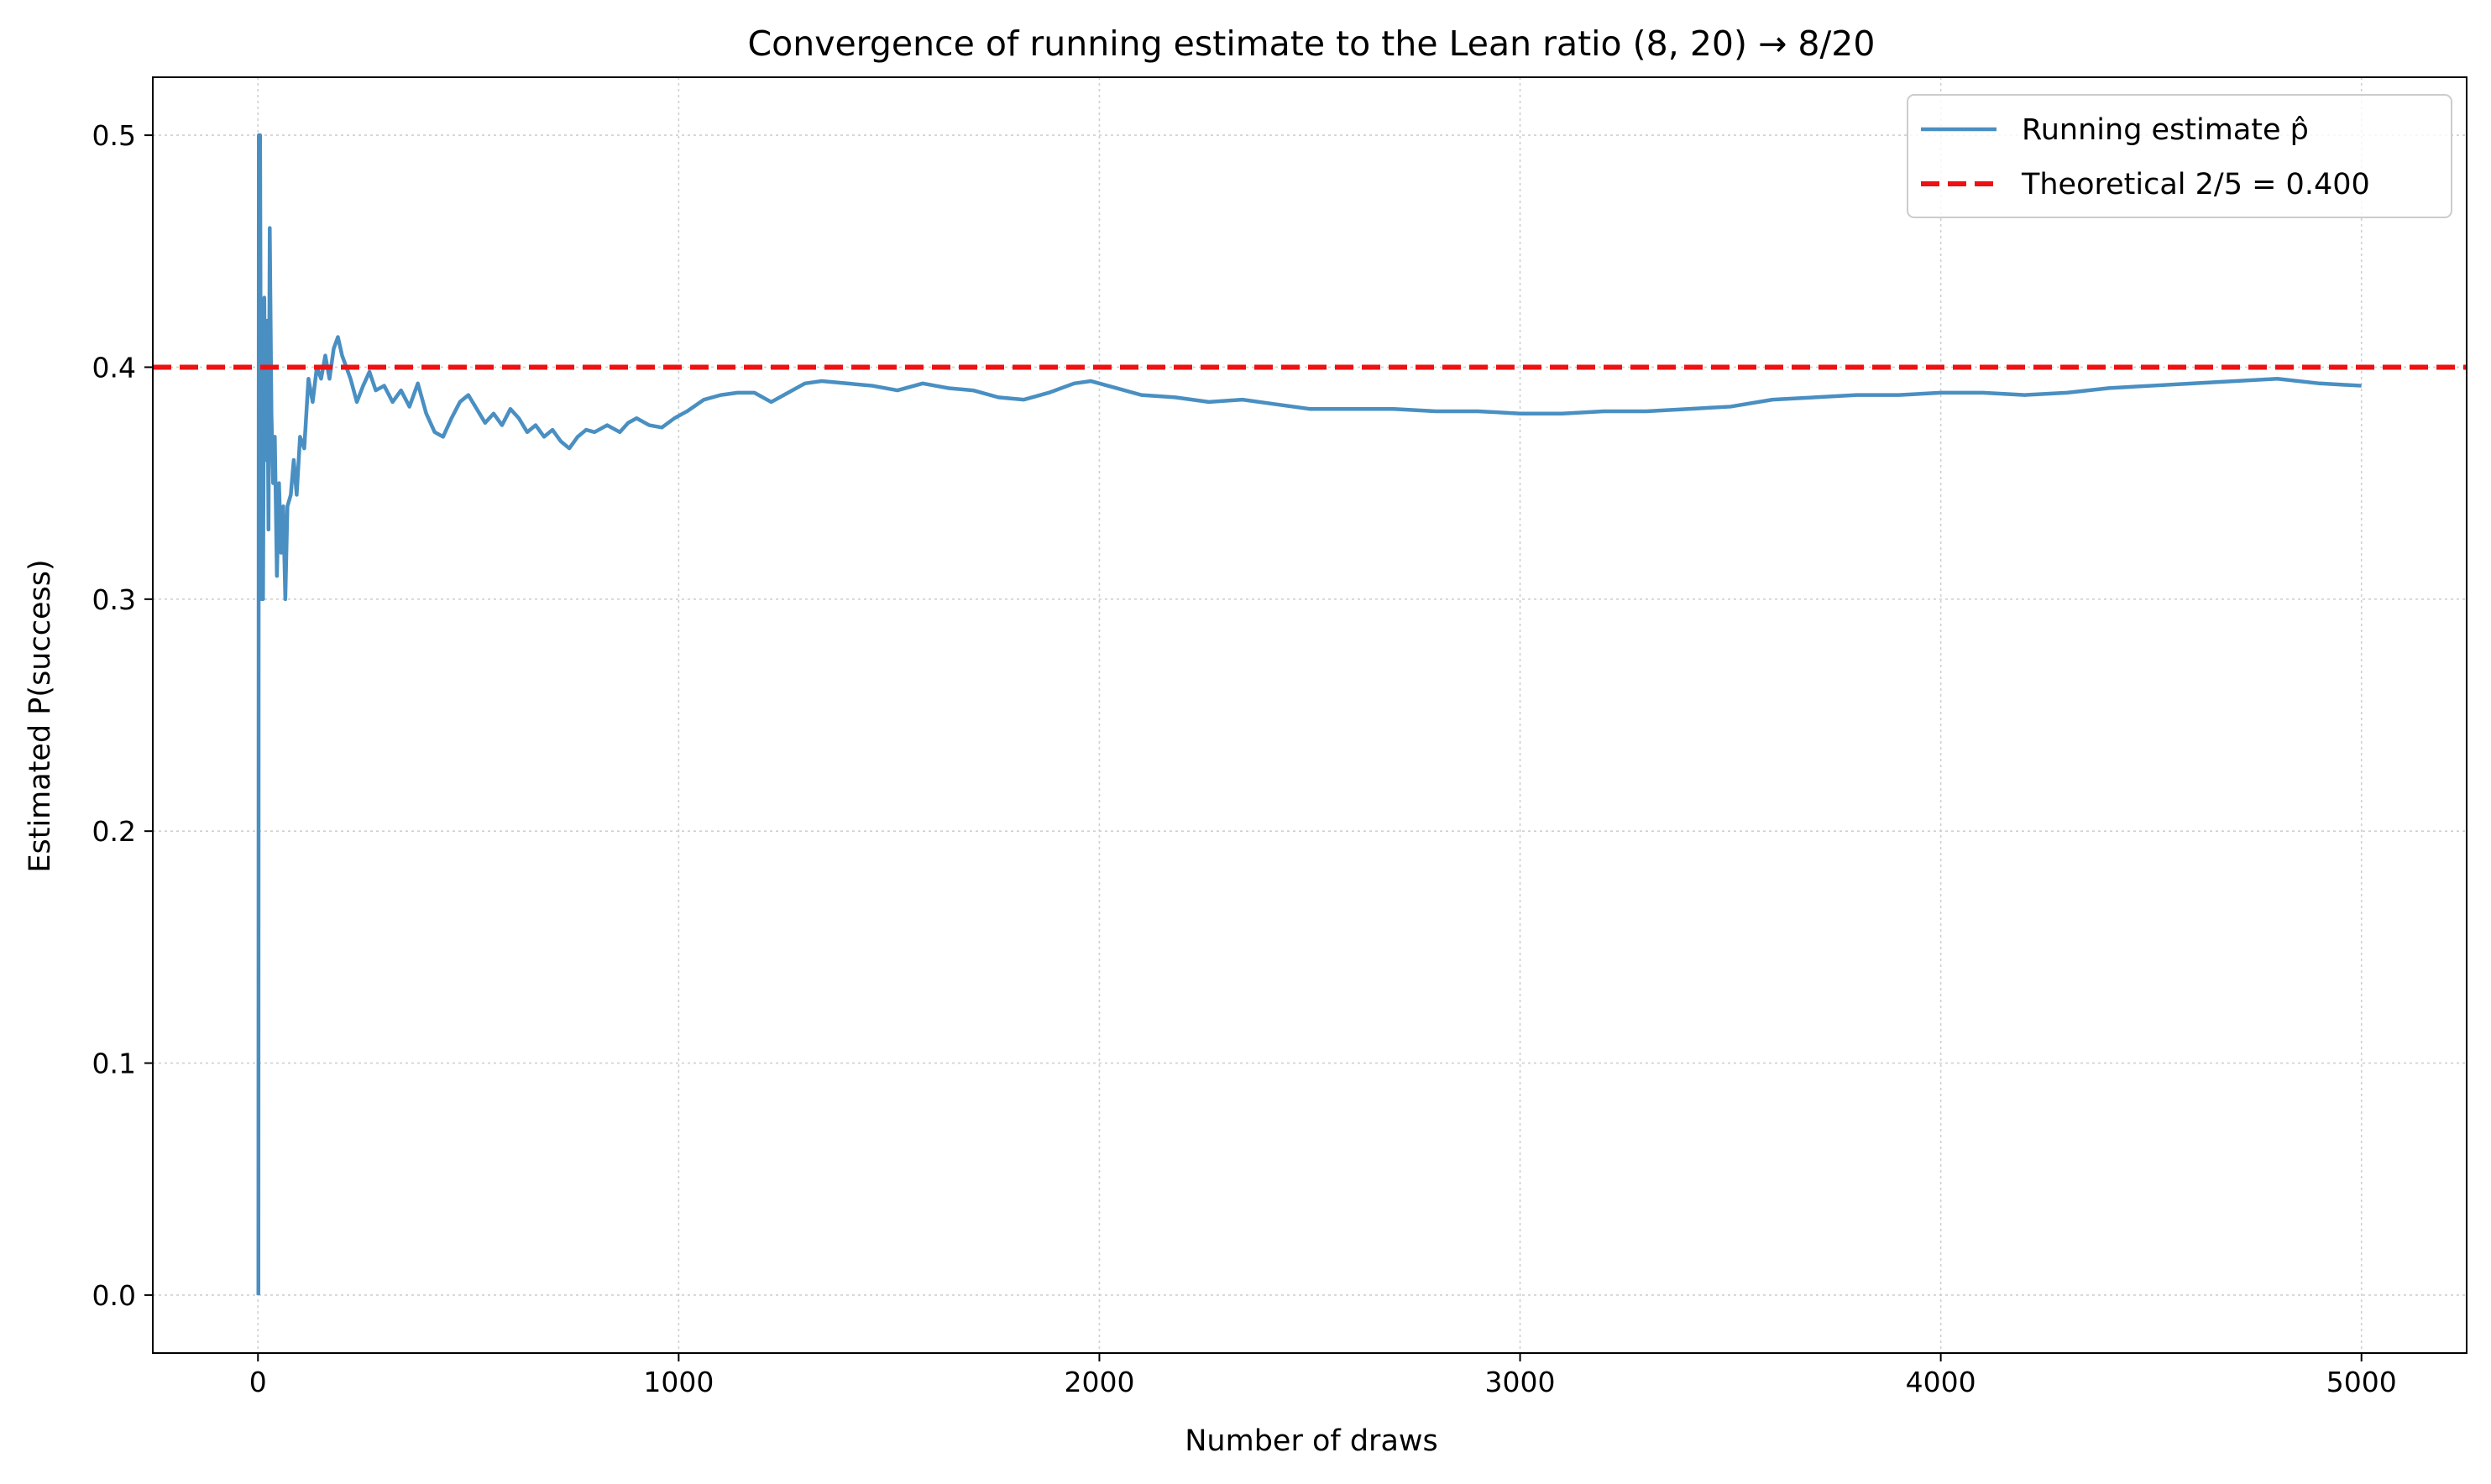  Describe the element at coordinates (114, 135) in the screenshot. I see `y-tick-label: 0.5` at that location.